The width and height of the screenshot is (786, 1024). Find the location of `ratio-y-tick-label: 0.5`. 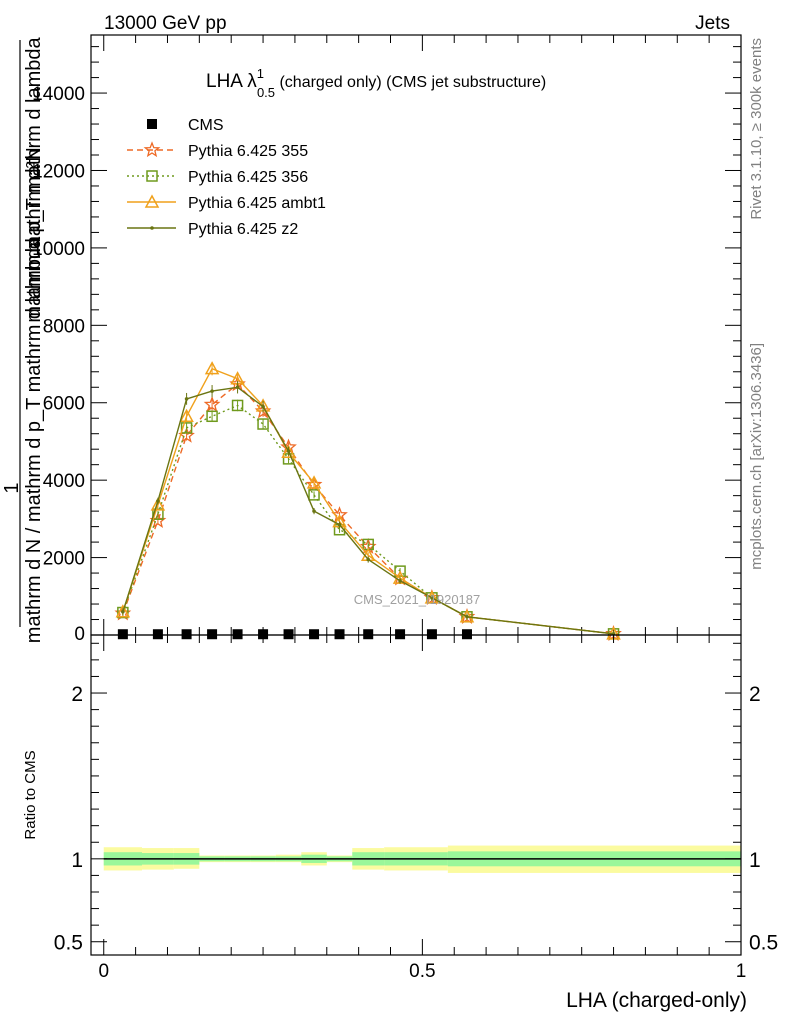

ratio-y-tick-label: 0.5 is located at coordinates (68, 943).